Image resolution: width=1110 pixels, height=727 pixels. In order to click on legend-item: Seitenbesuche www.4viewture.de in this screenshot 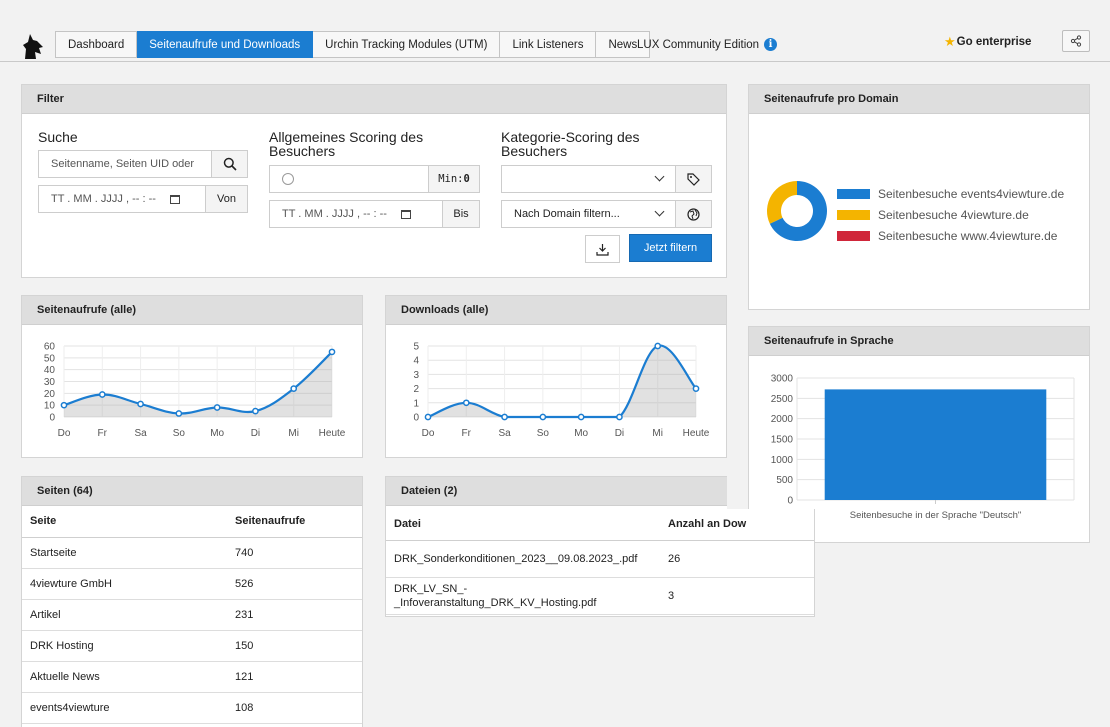, I will do `click(950, 235)`.